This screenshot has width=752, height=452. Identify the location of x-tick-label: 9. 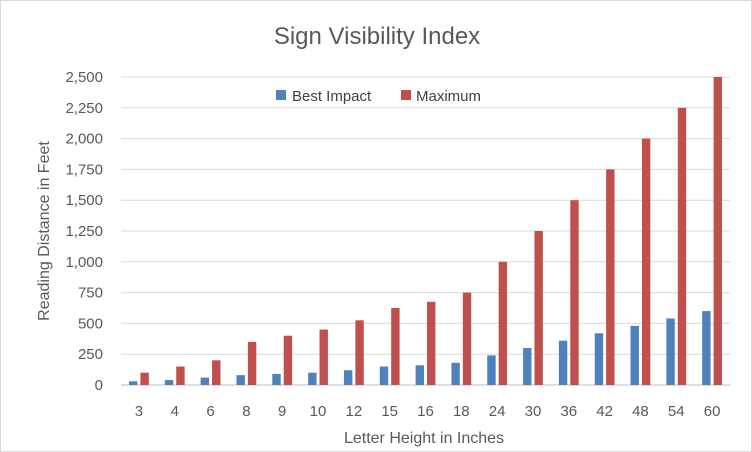
(282, 411).